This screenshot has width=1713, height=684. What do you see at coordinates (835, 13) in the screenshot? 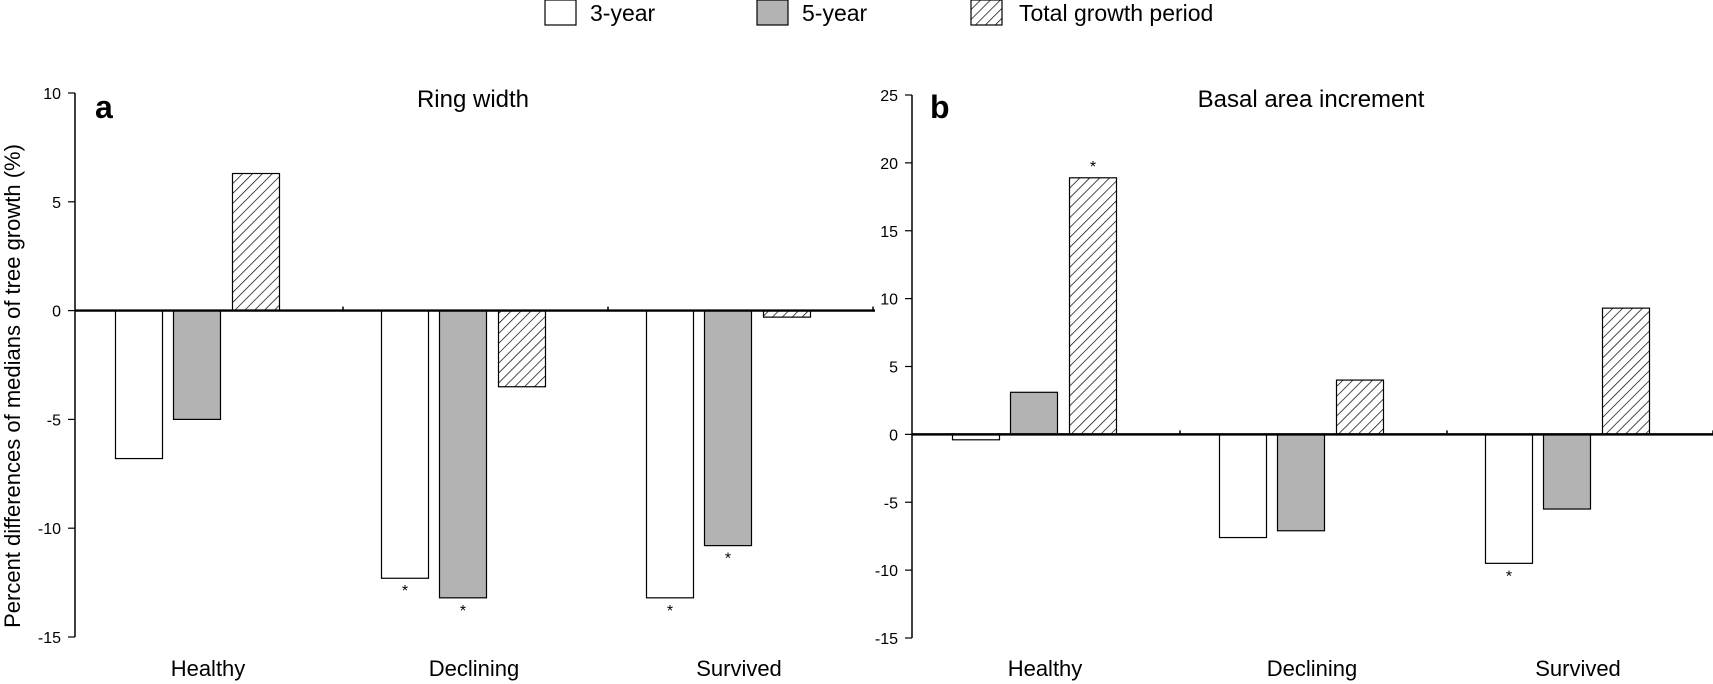
I see `legend-label-5-year: 5-year` at bounding box center [835, 13].